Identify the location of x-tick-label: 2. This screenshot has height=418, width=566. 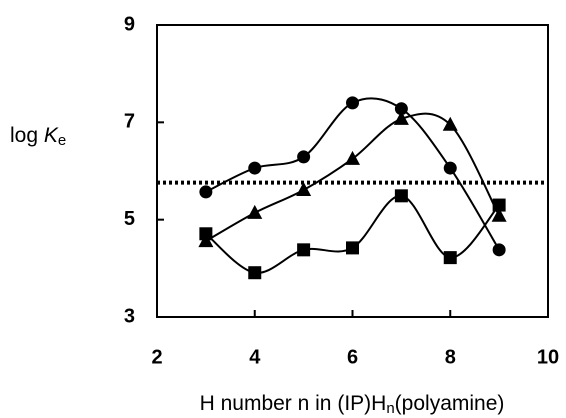
(156, 357).